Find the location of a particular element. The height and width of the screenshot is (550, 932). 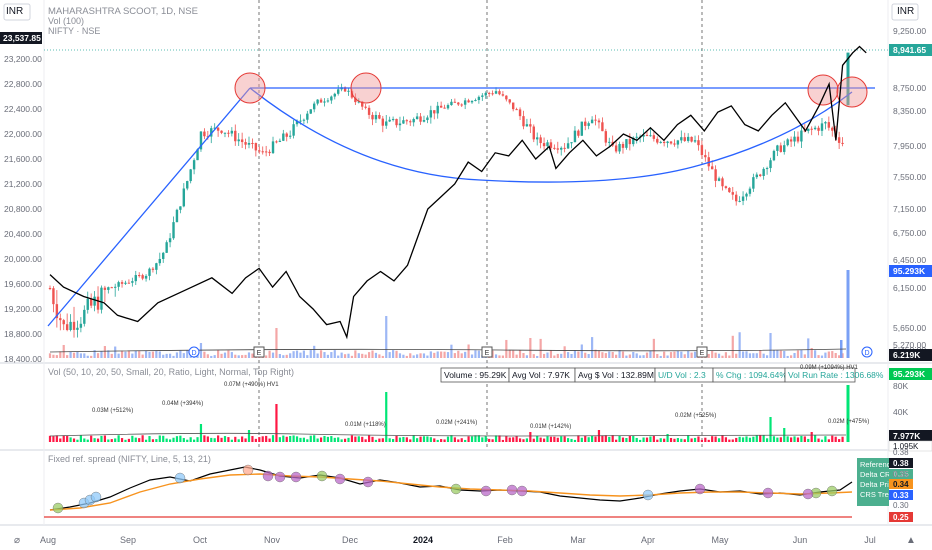

left-axis-tick: 22,800.00 is located at coordinates (23, 84).